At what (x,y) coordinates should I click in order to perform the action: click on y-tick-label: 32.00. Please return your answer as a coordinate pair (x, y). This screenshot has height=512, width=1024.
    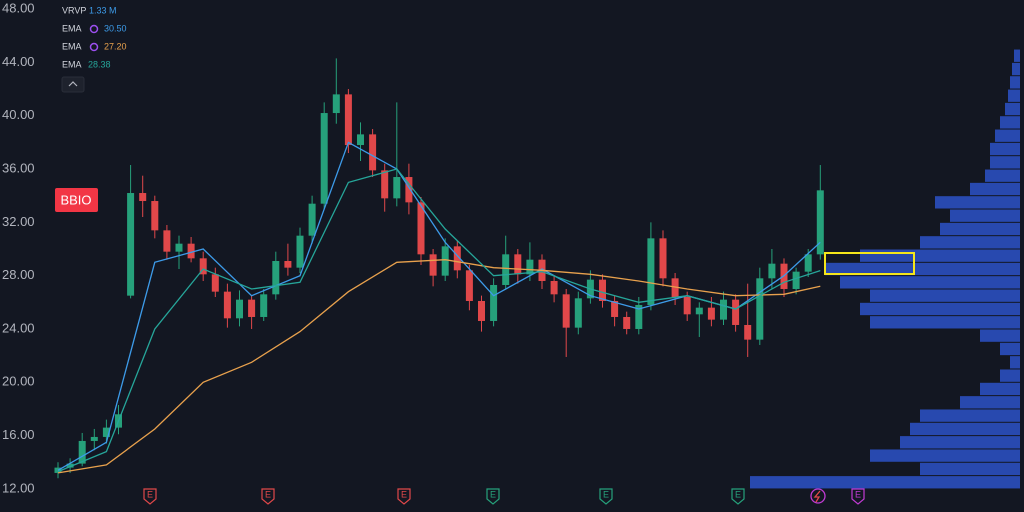
    Looking at the image, I should click on (18, 221).